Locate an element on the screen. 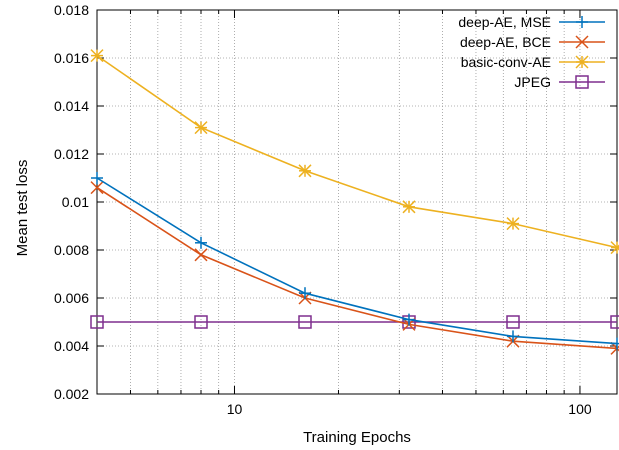 The width and height of the screenshot is (619, 450). x-tick-label: 10 is located at coordinates (235, 409).